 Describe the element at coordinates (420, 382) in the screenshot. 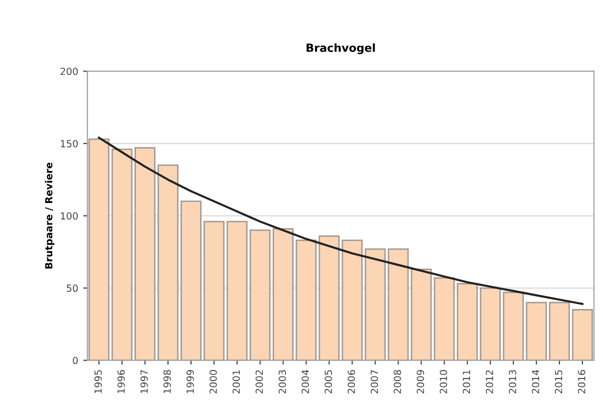

I see `x-tick-label: 2009` at that location.